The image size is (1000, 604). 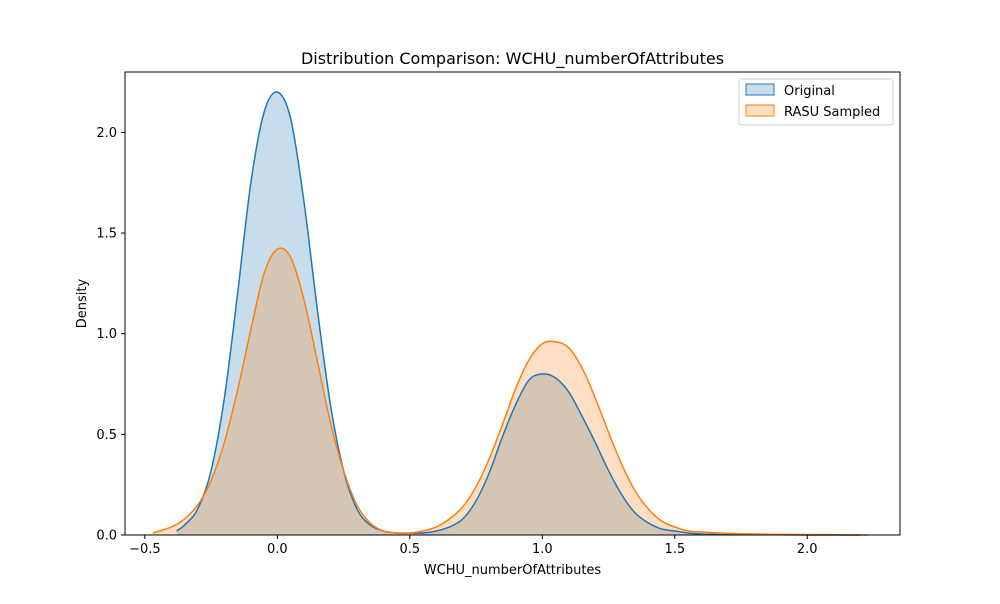 What do you see at coordinates (409, 549) in the screenshot?
I see `x-tick-label: 0.5` at bounding box center [409, 549].